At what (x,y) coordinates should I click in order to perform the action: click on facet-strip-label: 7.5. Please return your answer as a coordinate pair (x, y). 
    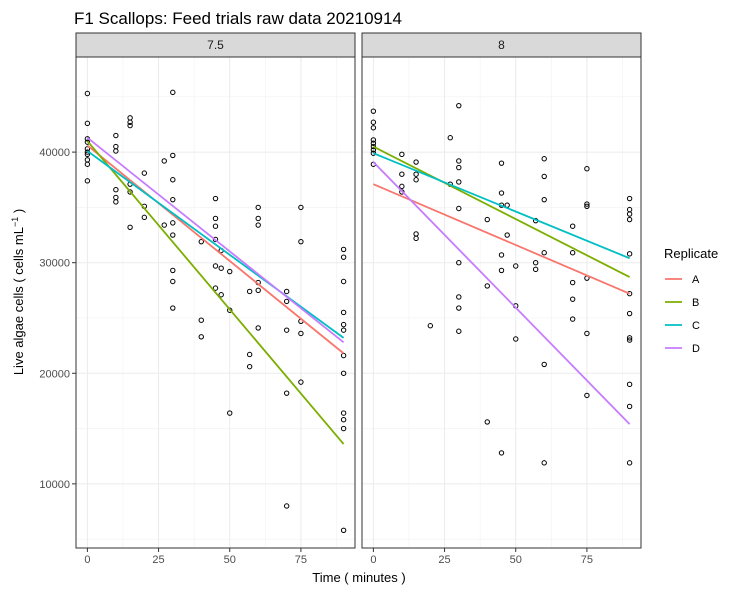
    Looking at the image, I should click on (215, 45).